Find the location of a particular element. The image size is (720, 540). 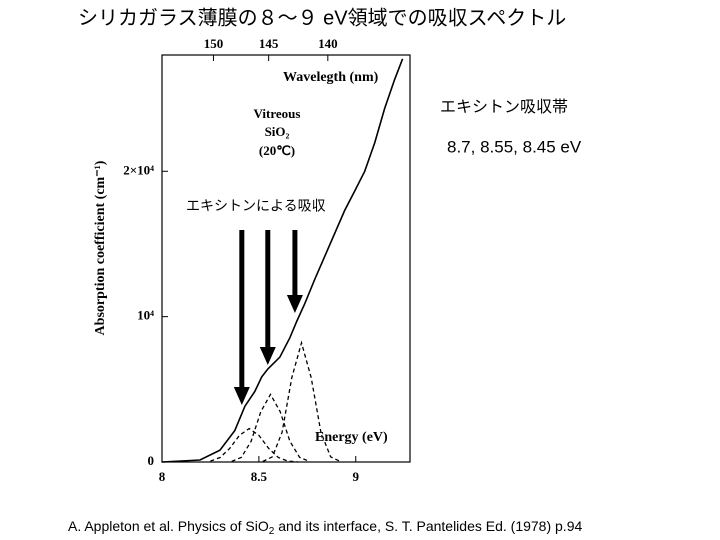

citation-sub: 2 is located at coordinates (272, 531).